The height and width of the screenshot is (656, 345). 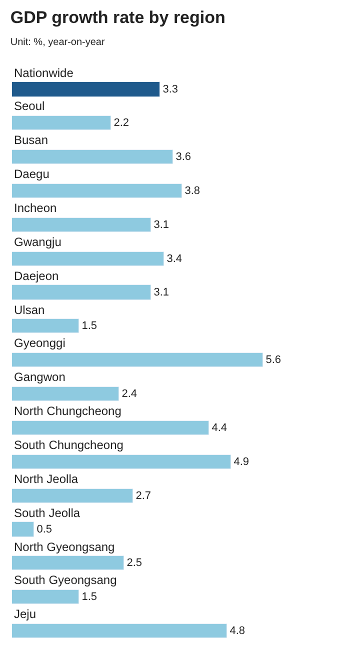 What do you see at coordinates (35, 208) in the screenshot?
I see `y-tick-label: Incheon` at bounding box center [35, 208].